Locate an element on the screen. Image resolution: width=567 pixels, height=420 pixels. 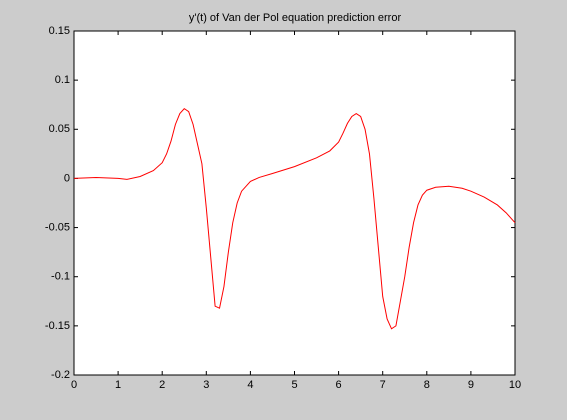
y-tick-label: 0.1 is located at coordinates (62, 80).